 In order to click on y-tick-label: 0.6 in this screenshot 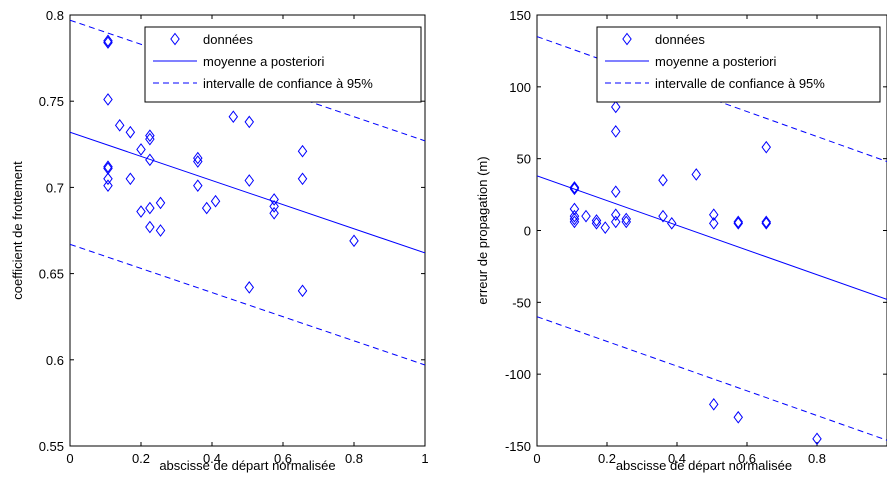, I will do `click(55, 360)`.